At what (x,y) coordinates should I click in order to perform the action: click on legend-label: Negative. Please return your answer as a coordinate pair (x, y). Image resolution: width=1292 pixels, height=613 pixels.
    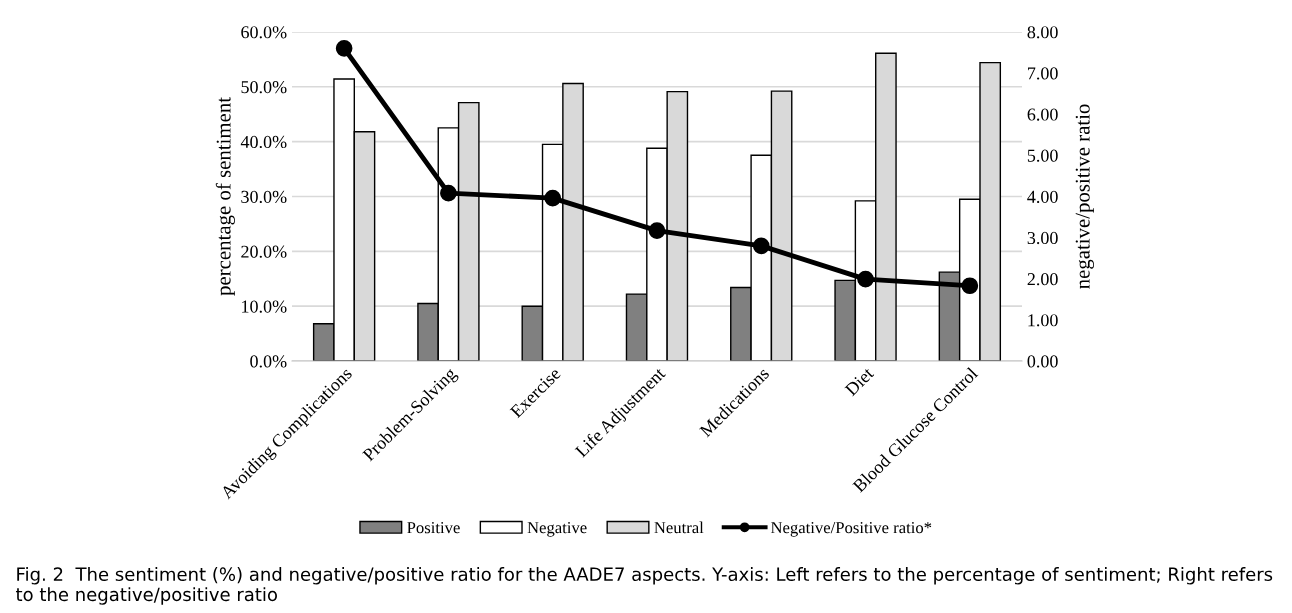
    Looking at the image, I should click on (557, 529).